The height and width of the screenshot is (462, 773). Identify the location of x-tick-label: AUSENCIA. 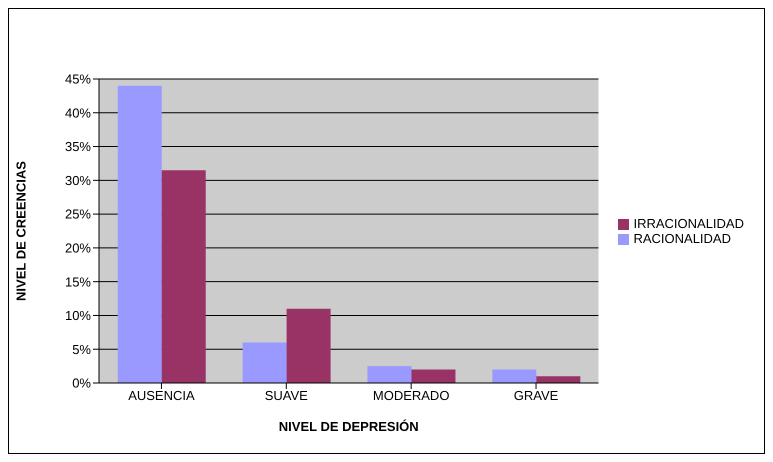
(161, 396).